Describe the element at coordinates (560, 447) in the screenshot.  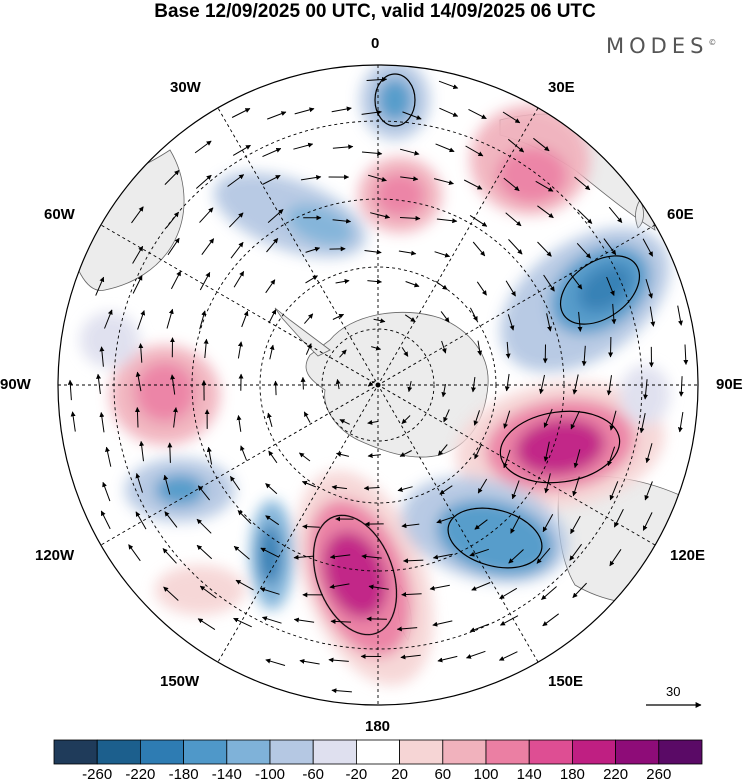
I see `contour-110e` at that location.